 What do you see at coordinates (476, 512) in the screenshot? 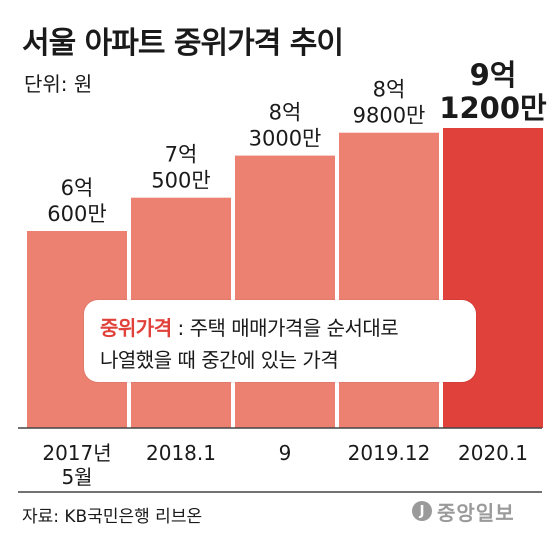
I see `publisher-name: 중앙일보` at bounding box center [476, 512].